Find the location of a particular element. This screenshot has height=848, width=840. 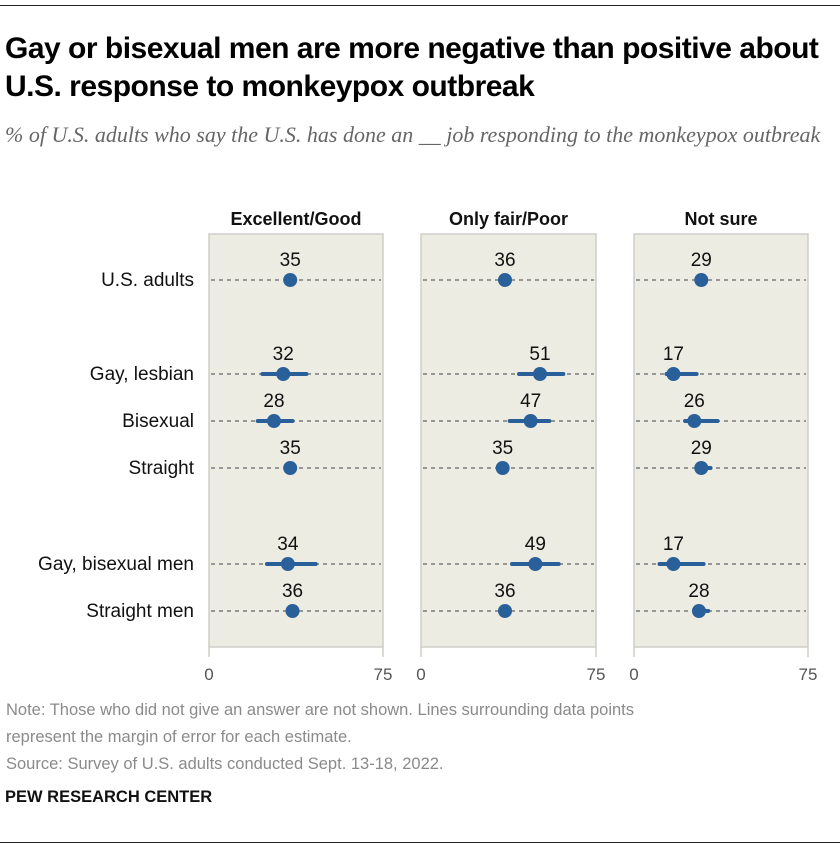

row-label: Gay, lesbian is located at coordinates (142, 374).